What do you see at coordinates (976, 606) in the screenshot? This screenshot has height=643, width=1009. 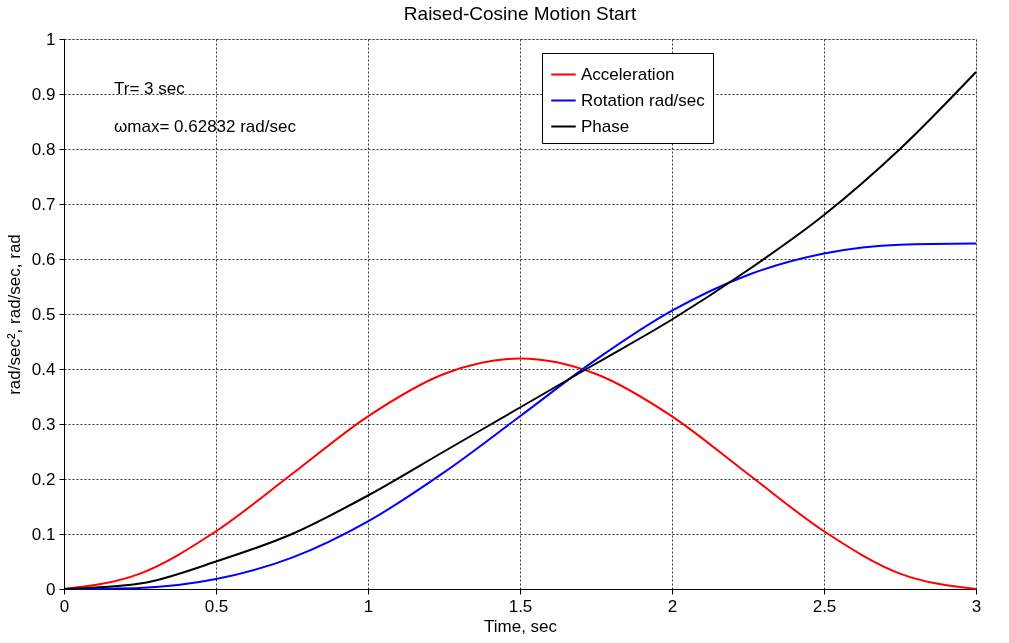 I see `x-tick-label: 3` at bounding box center [976, 606].